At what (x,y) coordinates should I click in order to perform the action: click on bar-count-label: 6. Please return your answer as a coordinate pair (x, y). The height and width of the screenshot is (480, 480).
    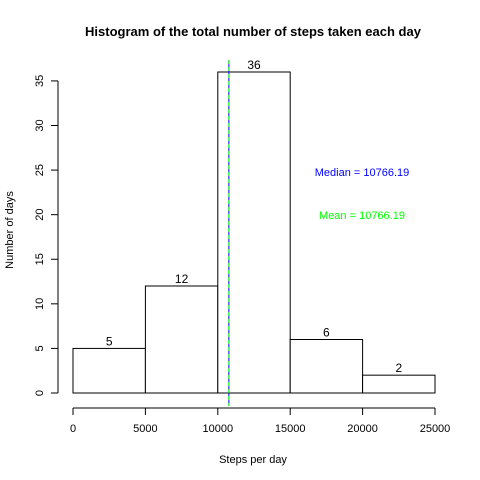
    Looking at the image, I should click on (326, 333).